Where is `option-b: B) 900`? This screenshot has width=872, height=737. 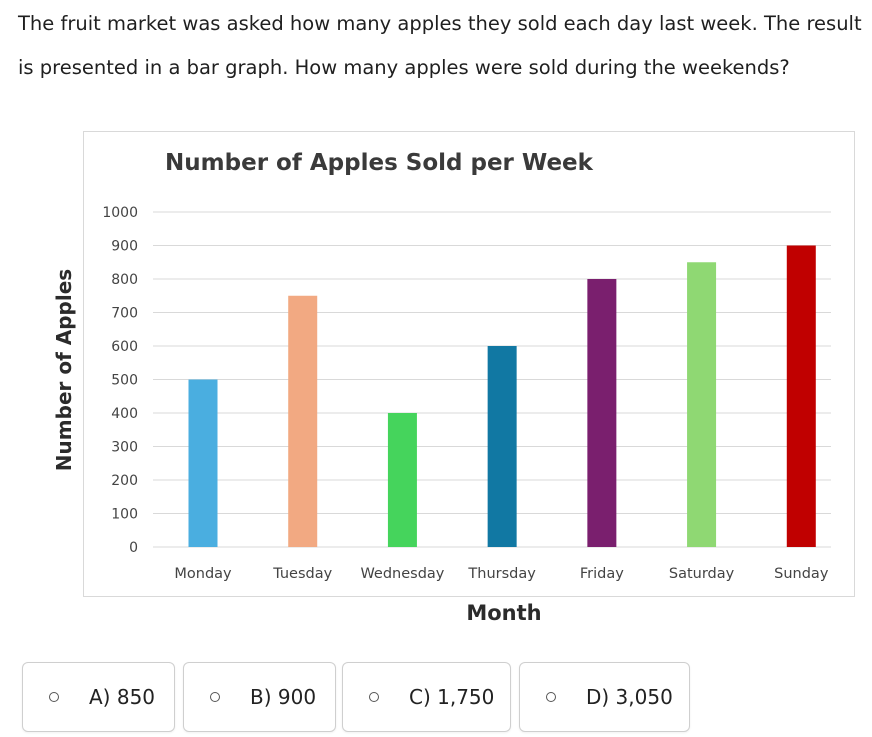 option-b: B) 900 is located at coordinates (259, 697).